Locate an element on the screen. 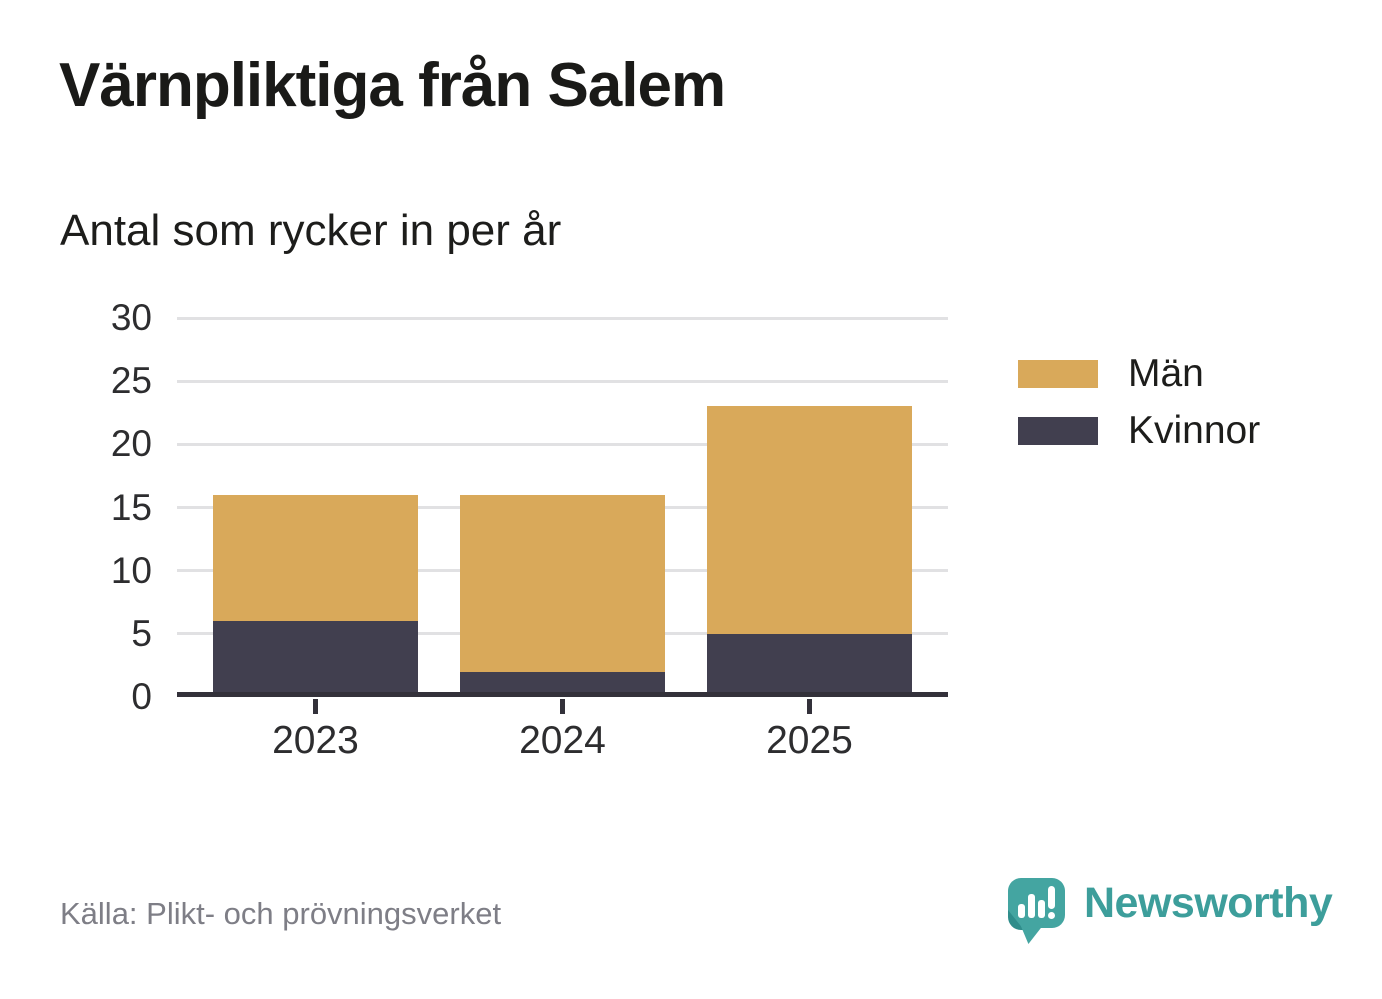 The height and width of the screenshot is (999, 1382). y-tick-label-20: 20 is located at coordinates (131, 444).